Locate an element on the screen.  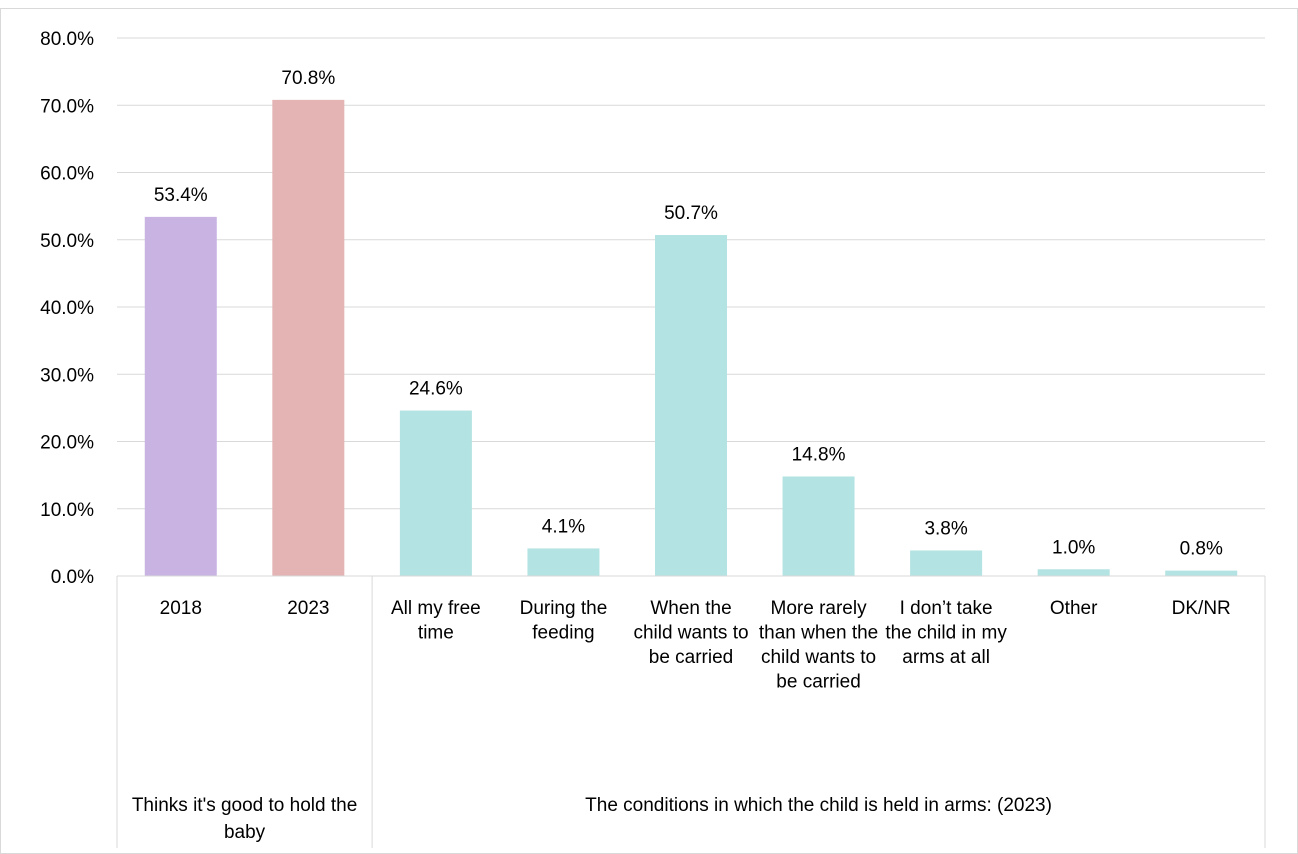
data-label: 0.8% is located at coordinates (1201, 549).